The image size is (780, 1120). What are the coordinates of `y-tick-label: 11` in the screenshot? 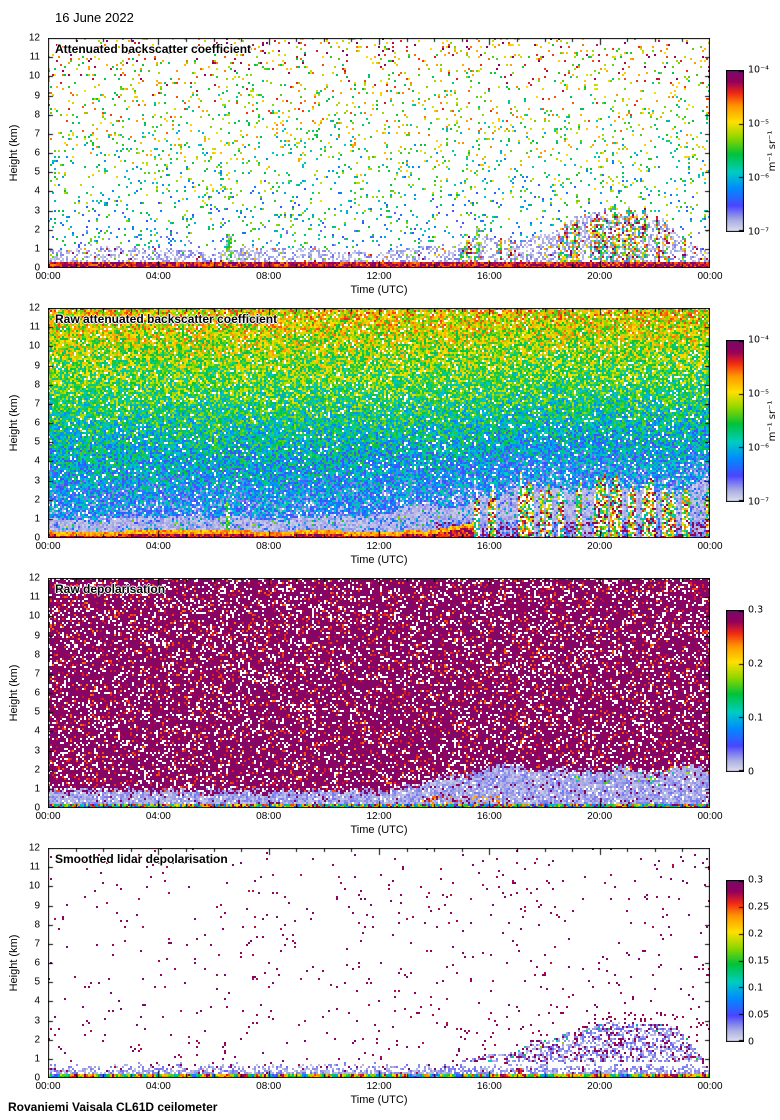 It's located at (34, 597).